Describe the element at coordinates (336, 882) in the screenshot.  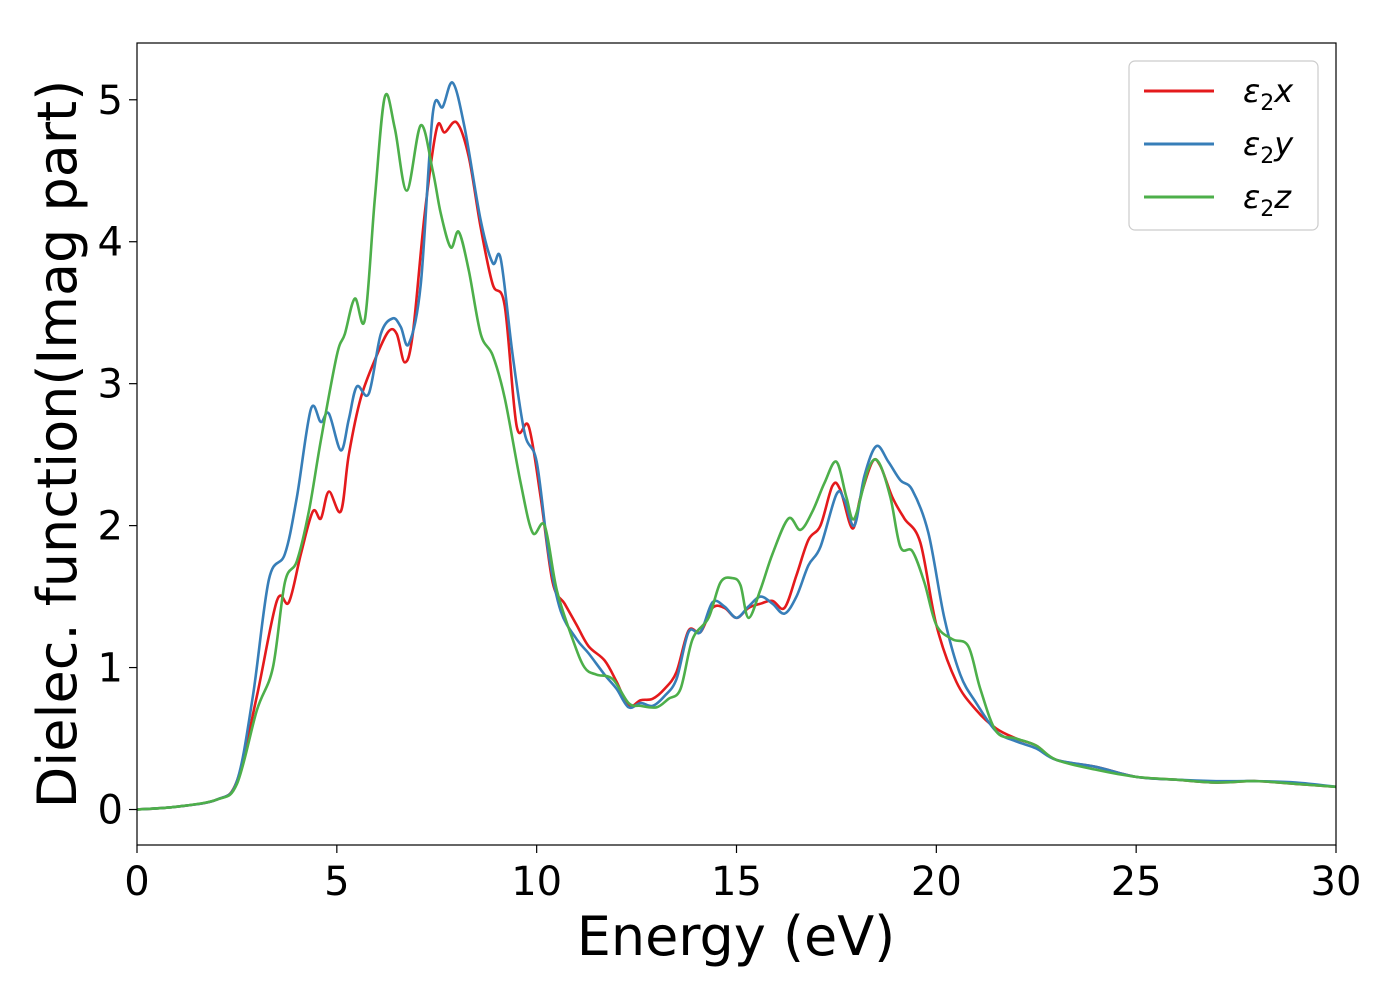
I see `x-tick-label: 5` at that location.